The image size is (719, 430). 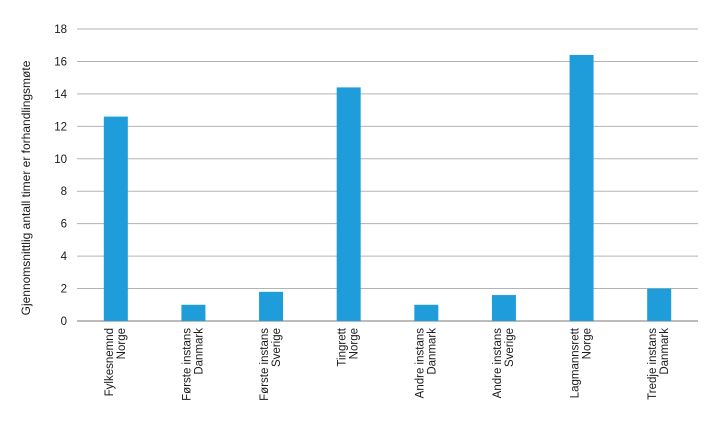 I want to click on y-tick-label: 2, so click(x=64, y=290).